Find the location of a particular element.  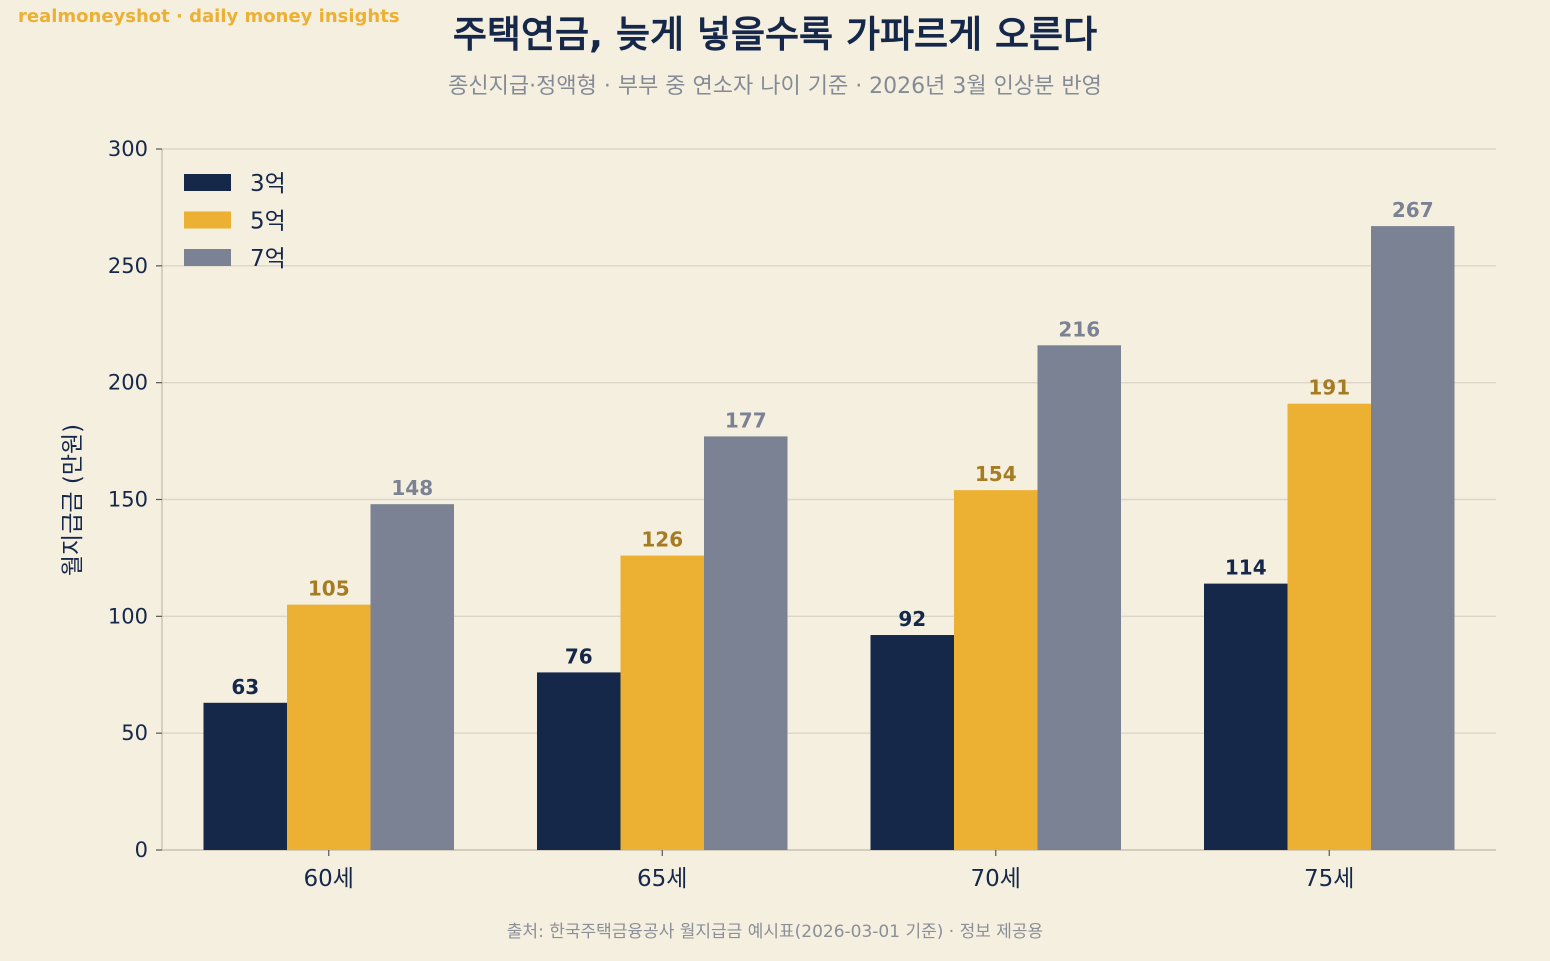

bar-value-label: 154 is located at coordinates (996, 474).